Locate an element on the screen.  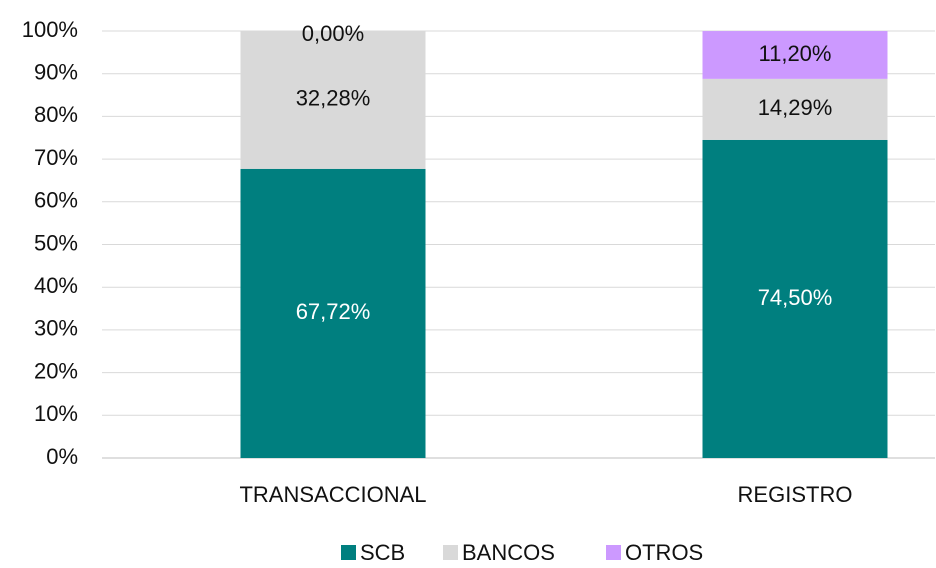
y-tick-label: 60% is located at coordinates (56, 200).